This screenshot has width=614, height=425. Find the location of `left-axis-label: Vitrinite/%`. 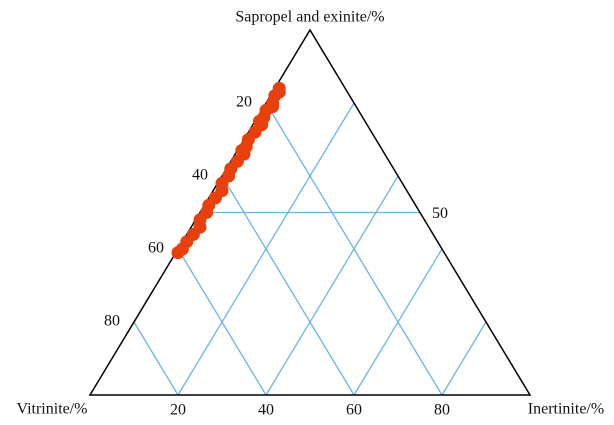

left-axis-label: Vitrinite/% is located at coordinates (51, 409).